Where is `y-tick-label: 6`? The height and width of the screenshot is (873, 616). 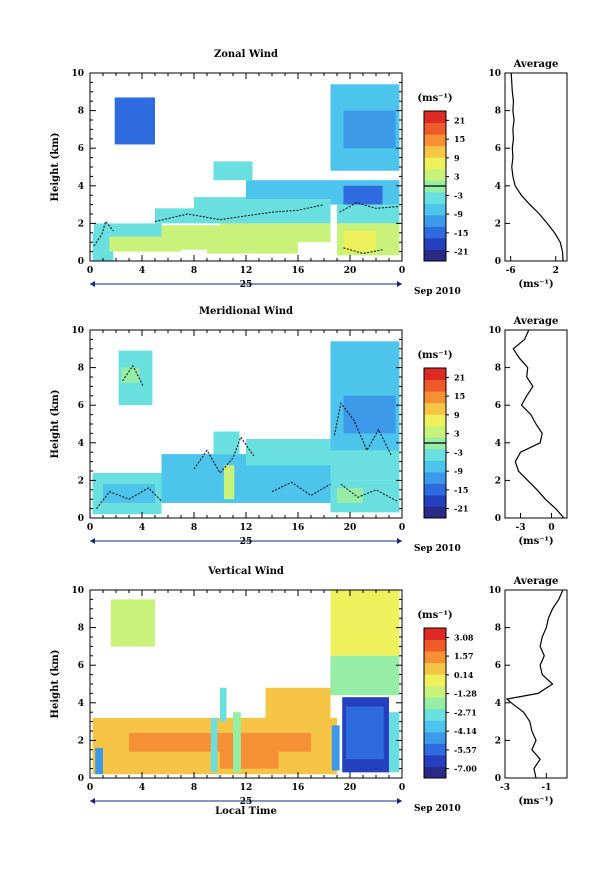 y-tick-label: 6 is located at coordinates (81, 406).